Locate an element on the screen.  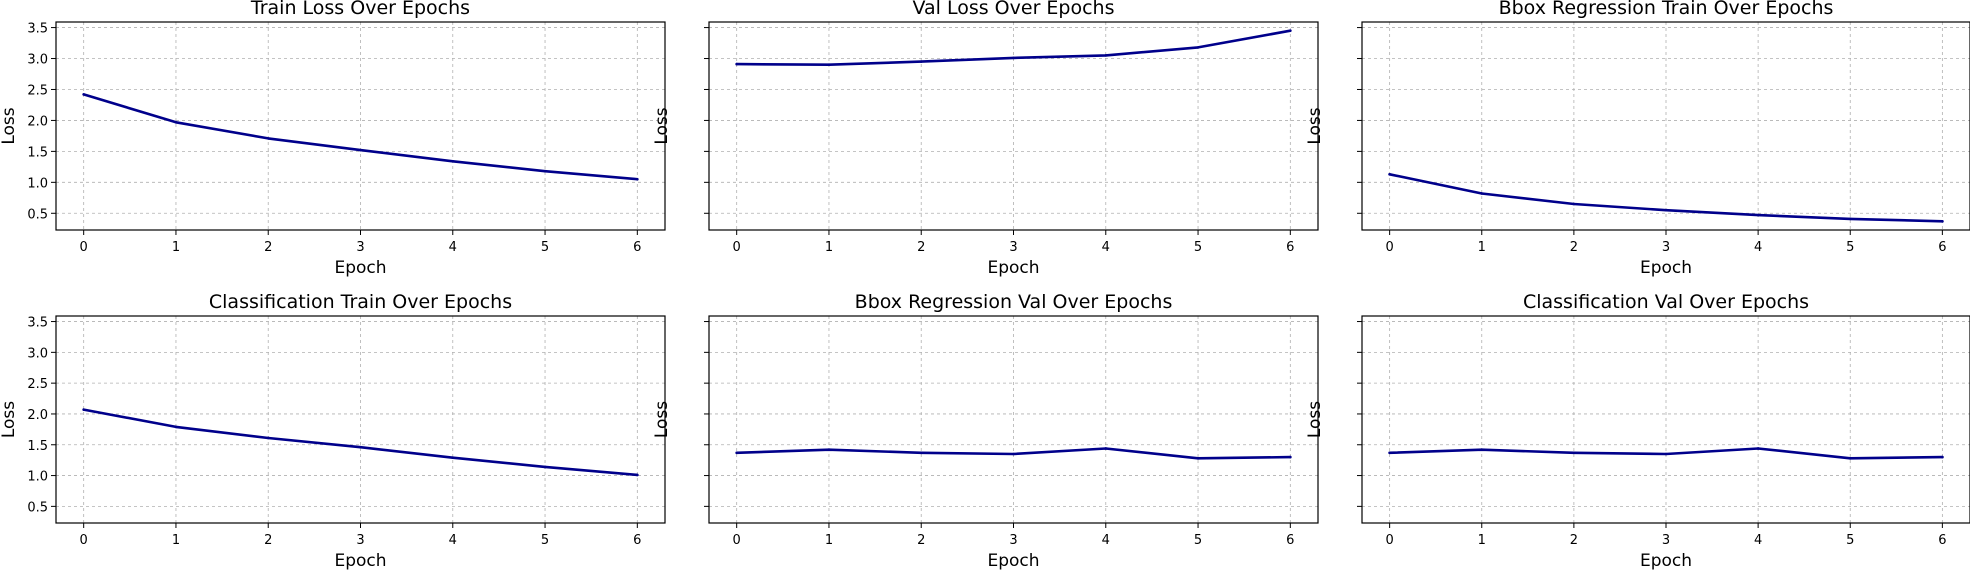
chart-title: Bbox Regression Val Over Epochs is located at coordinates (1014, 302).